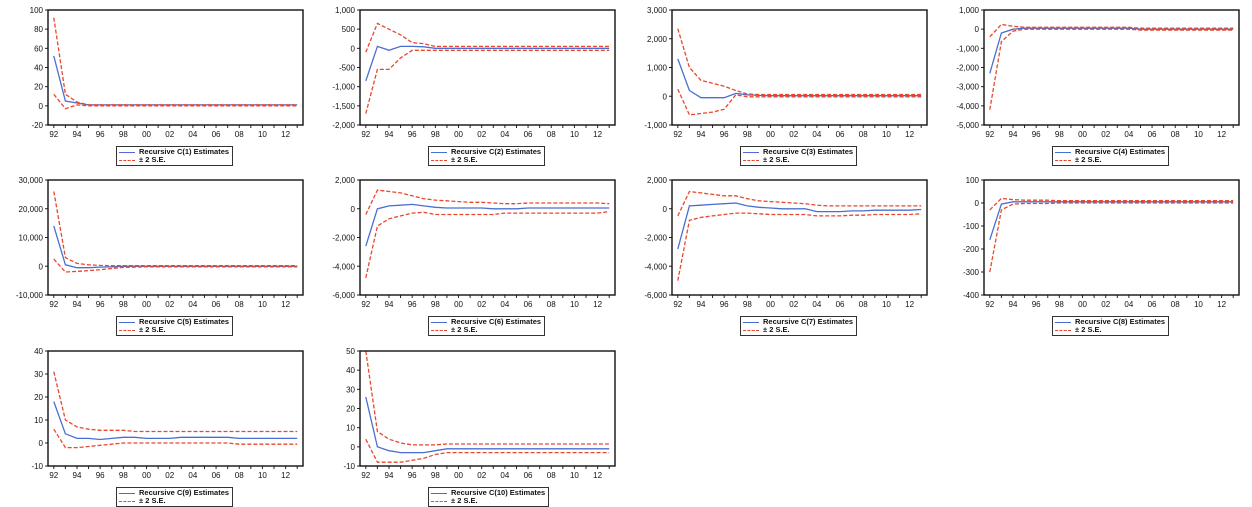 The image size is (1252, 507). What do you see at coordinates (799, 156) in the screenshot?
I see `legend: Recursive C(3) Estimates ± 2 S.E.` at bounding box center [799, 156].